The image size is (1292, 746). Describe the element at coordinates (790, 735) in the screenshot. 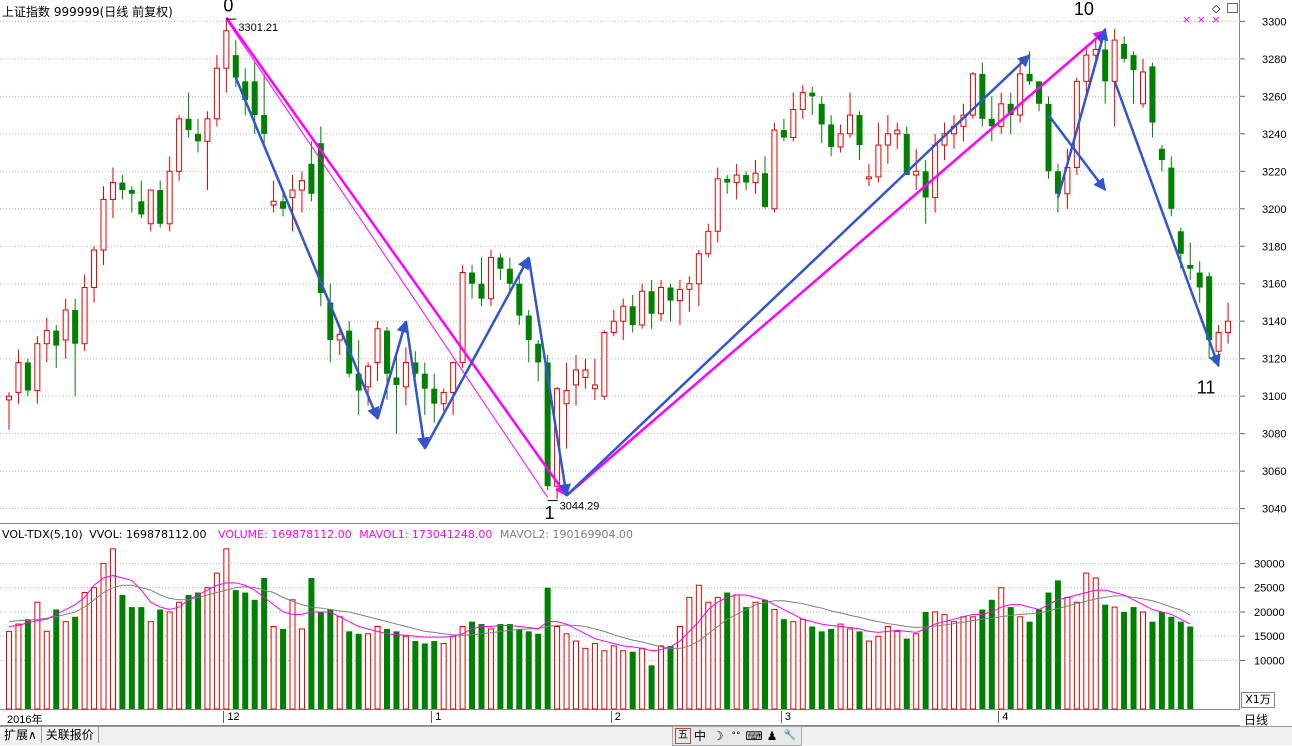

I see `wrench-icon: 🔧` at that location.